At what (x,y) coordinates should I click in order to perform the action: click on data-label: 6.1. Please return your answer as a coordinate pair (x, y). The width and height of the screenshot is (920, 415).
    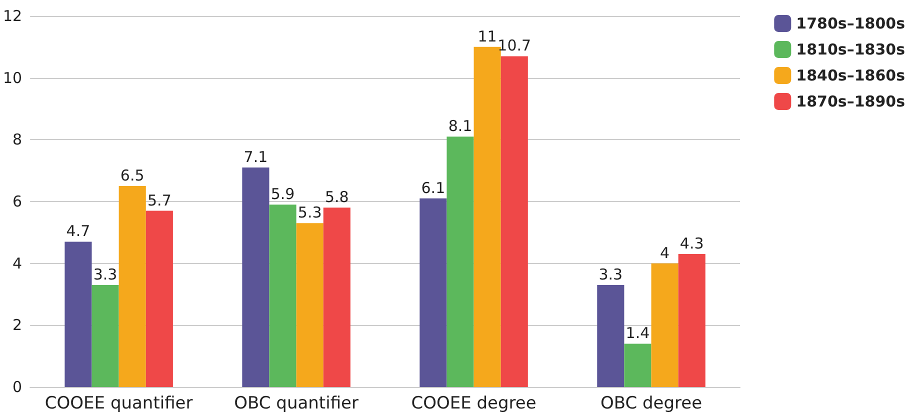
    Looking at the image, I should click on (433, 187).